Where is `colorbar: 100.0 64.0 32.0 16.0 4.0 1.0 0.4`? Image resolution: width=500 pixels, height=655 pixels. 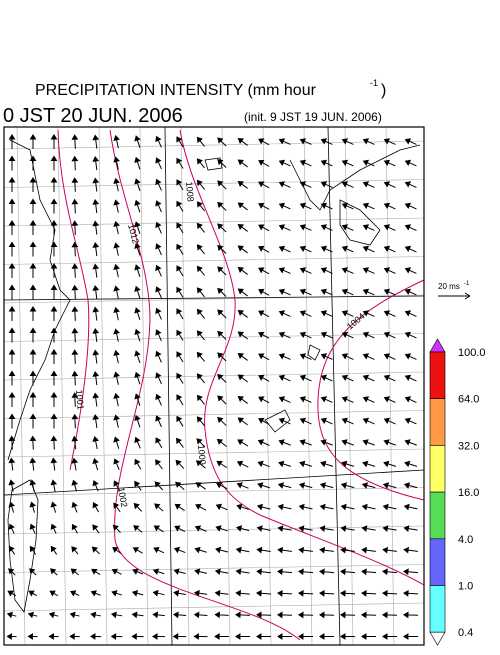
colorbar: 100.0 64.0 32.0 16.0 4.0 1.0 0.4 is located at coordinates (457, 492).